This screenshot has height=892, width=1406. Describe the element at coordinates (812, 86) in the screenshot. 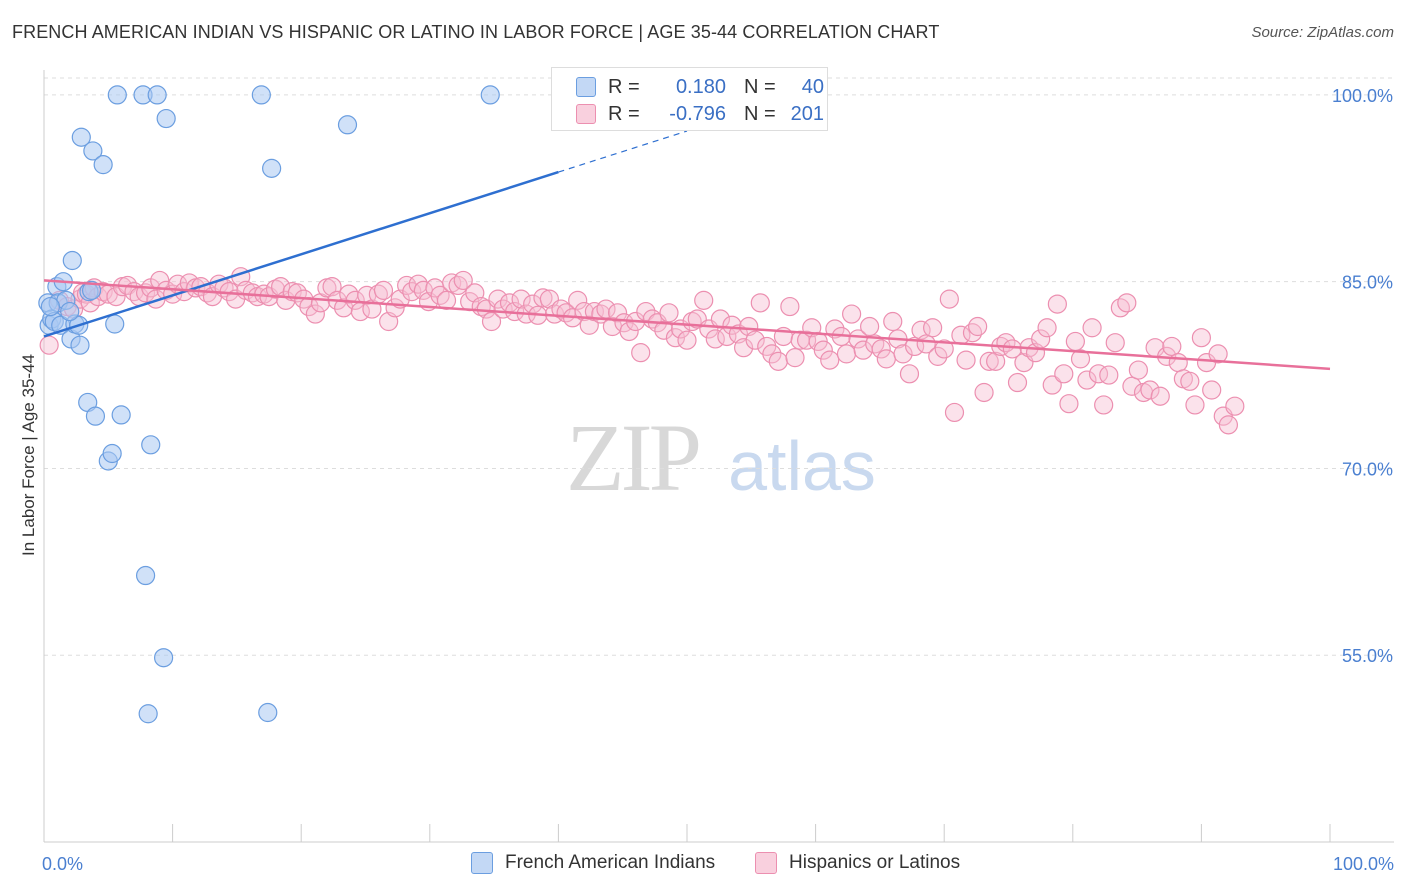

I see `n-value: 40` at that location.